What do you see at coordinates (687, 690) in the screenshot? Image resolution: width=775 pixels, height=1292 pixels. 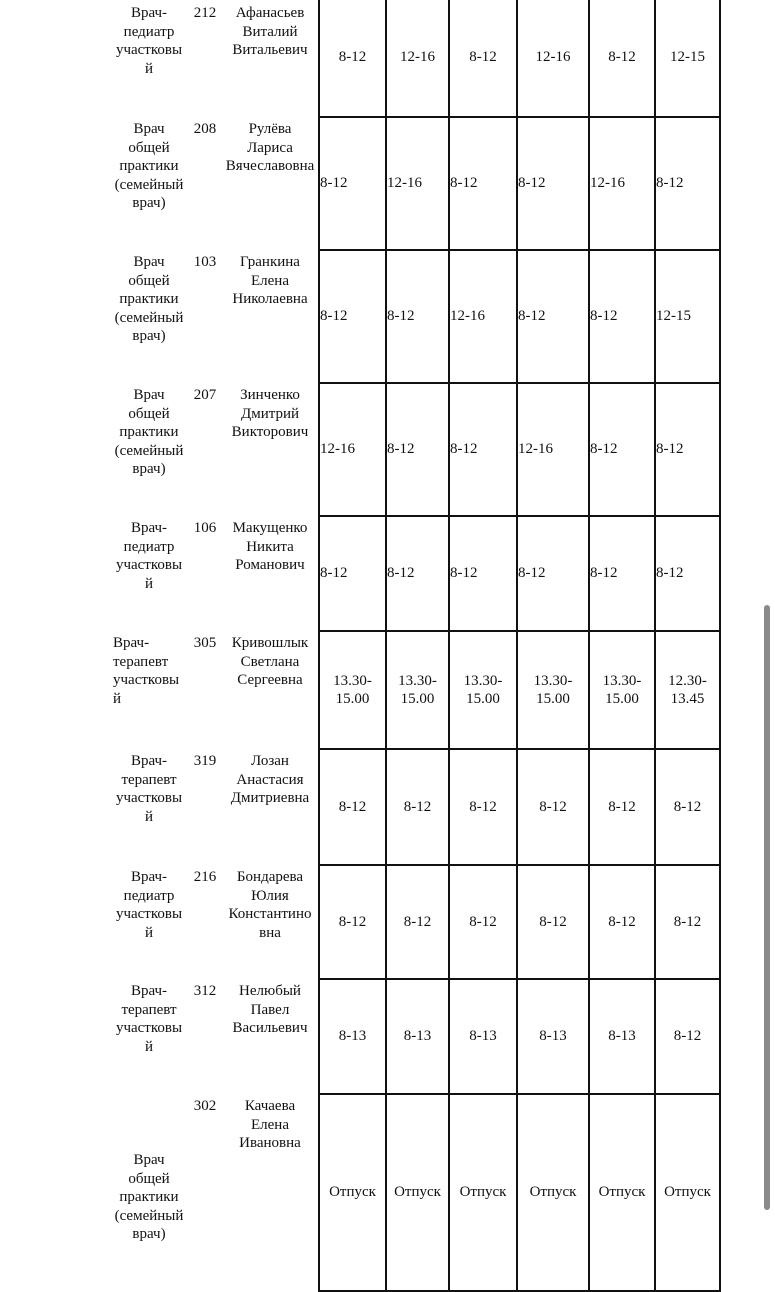 I see `schedule-cell: 12.30- 13.45` at bounding box center [687, 690].